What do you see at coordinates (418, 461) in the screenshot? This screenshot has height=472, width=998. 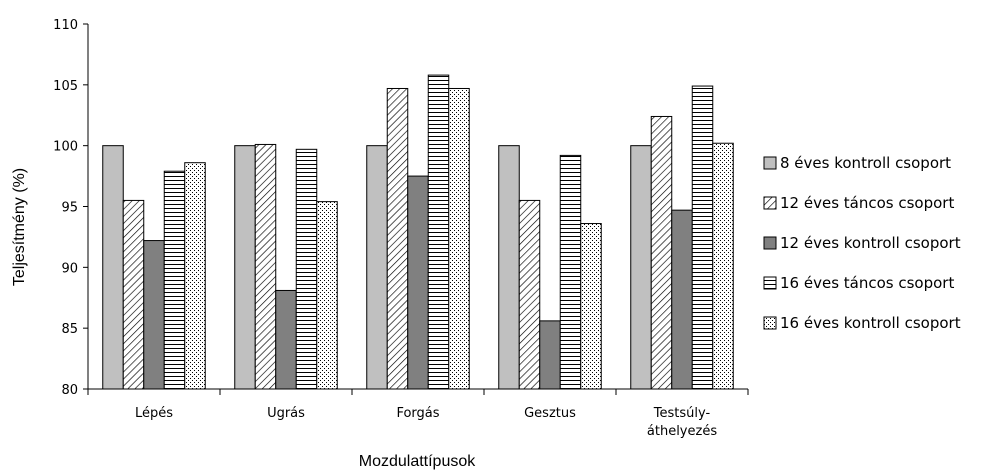 I see `x-axis-title: Mozdulattípusok` at bounding box center [418, 461].